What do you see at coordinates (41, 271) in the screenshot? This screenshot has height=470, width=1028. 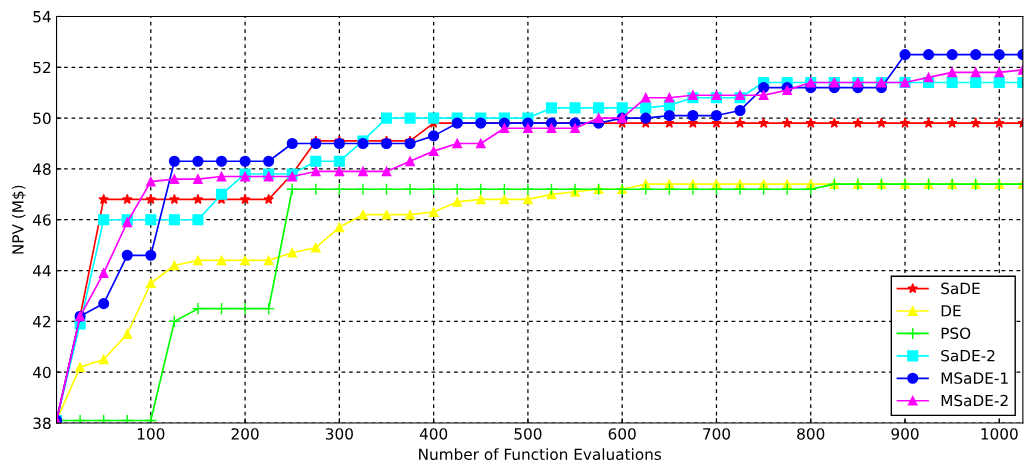 I see `y-tick-label: 44` at bounding box center [41, 271].